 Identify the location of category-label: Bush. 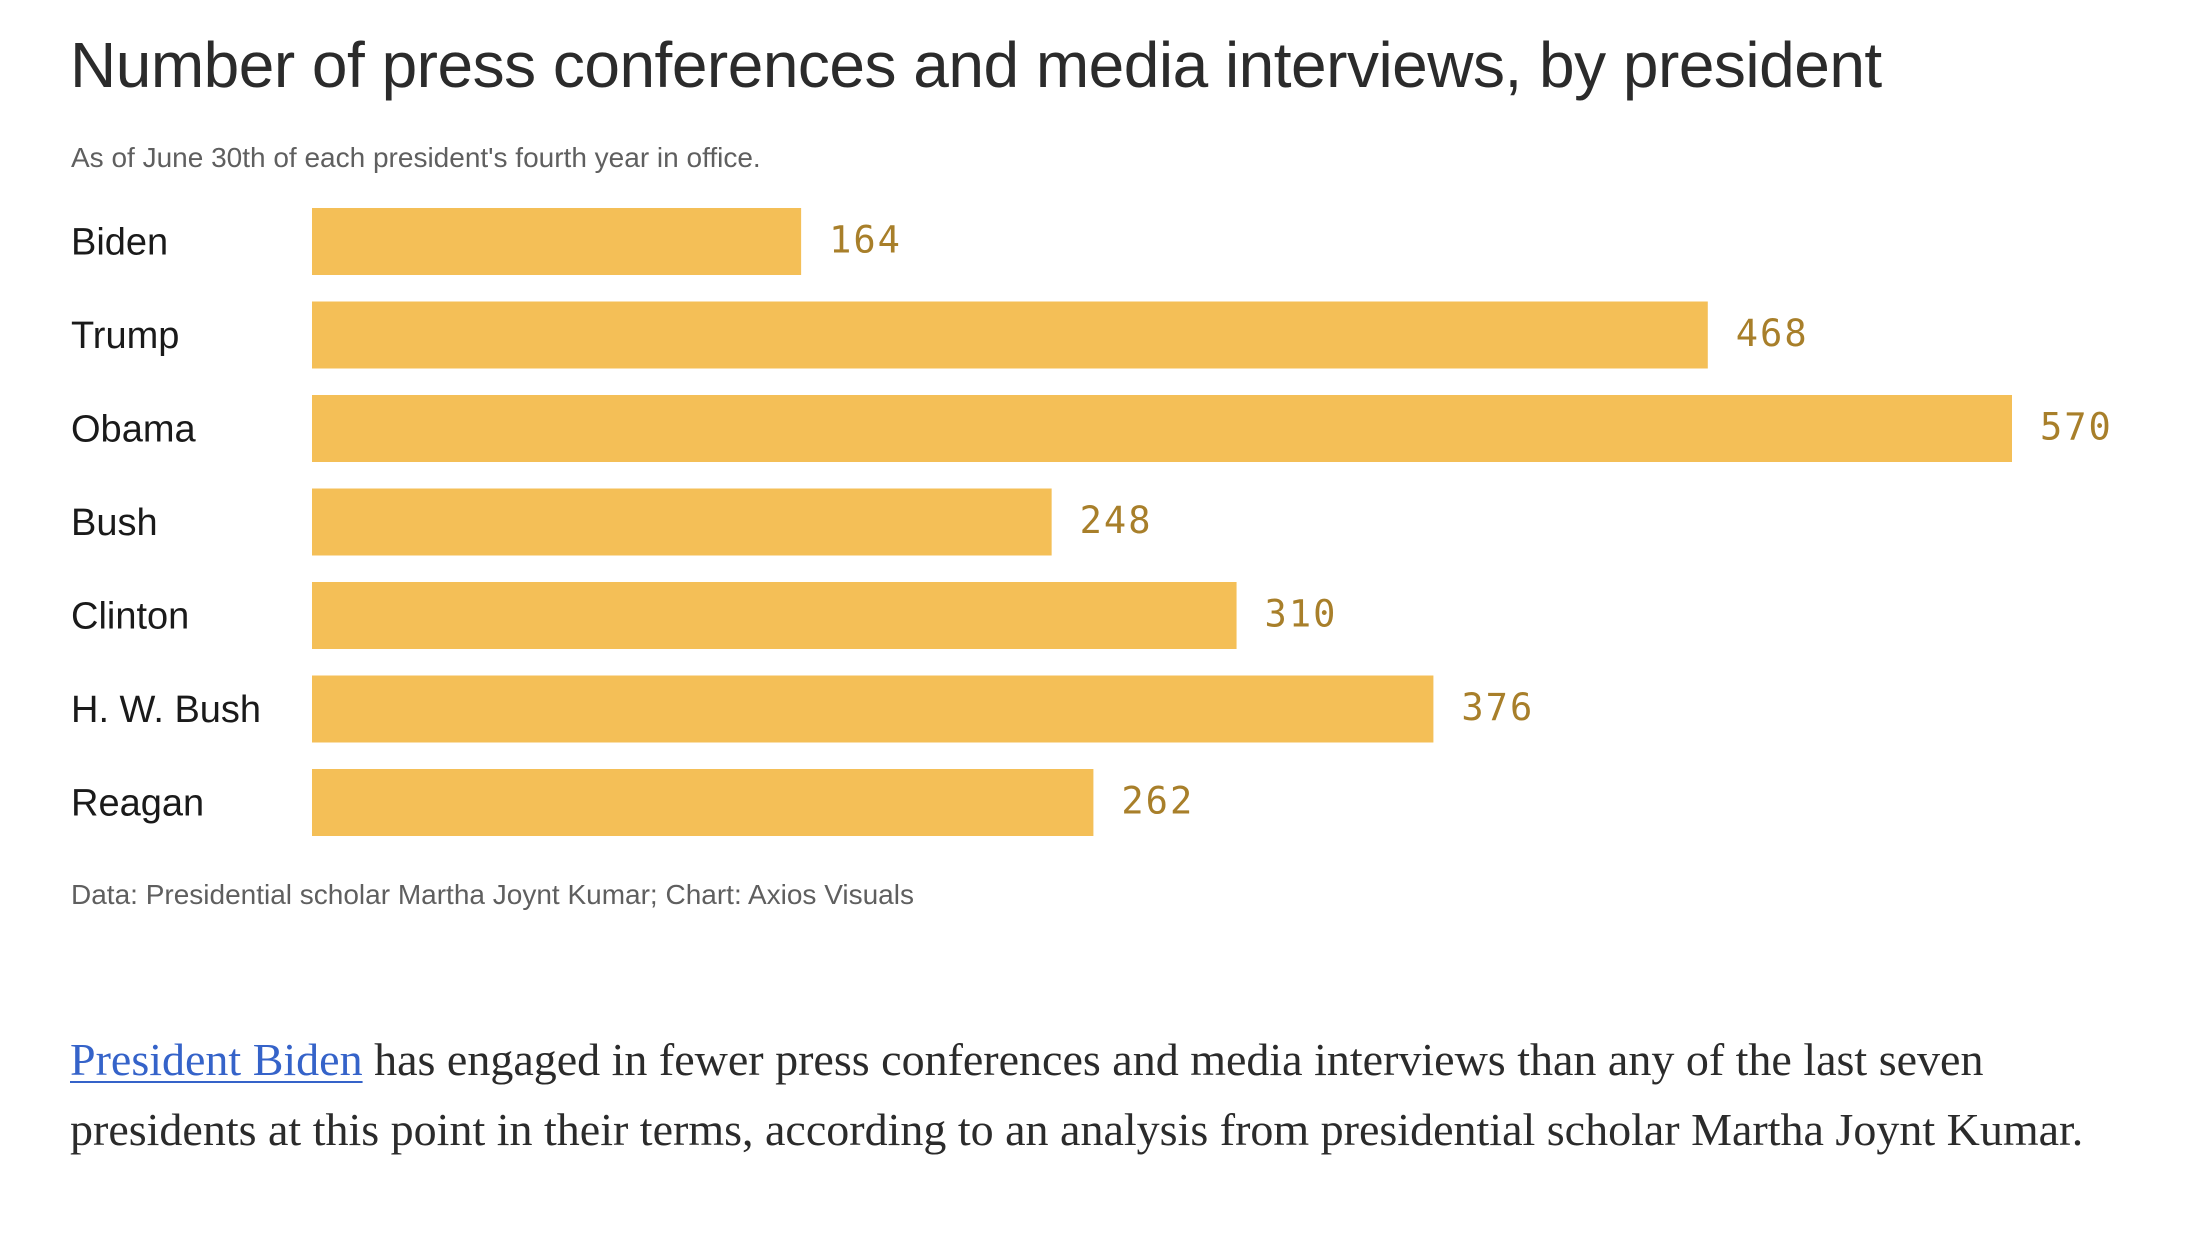
(114, 523).